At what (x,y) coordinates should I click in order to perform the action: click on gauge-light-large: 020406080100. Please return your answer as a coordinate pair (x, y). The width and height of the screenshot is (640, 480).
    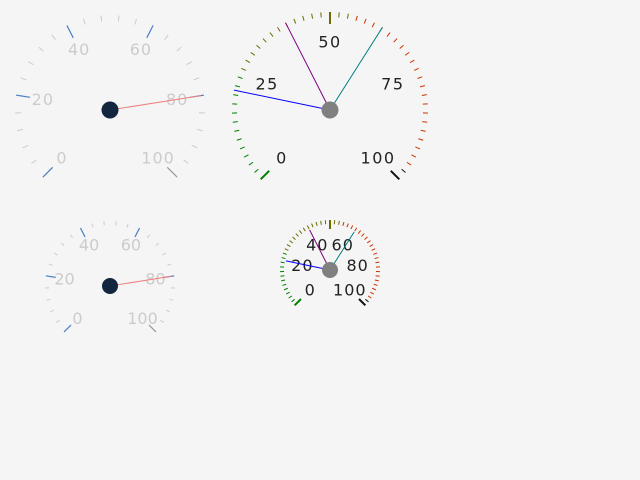
    Looking at the image, I should click on (110, 96).